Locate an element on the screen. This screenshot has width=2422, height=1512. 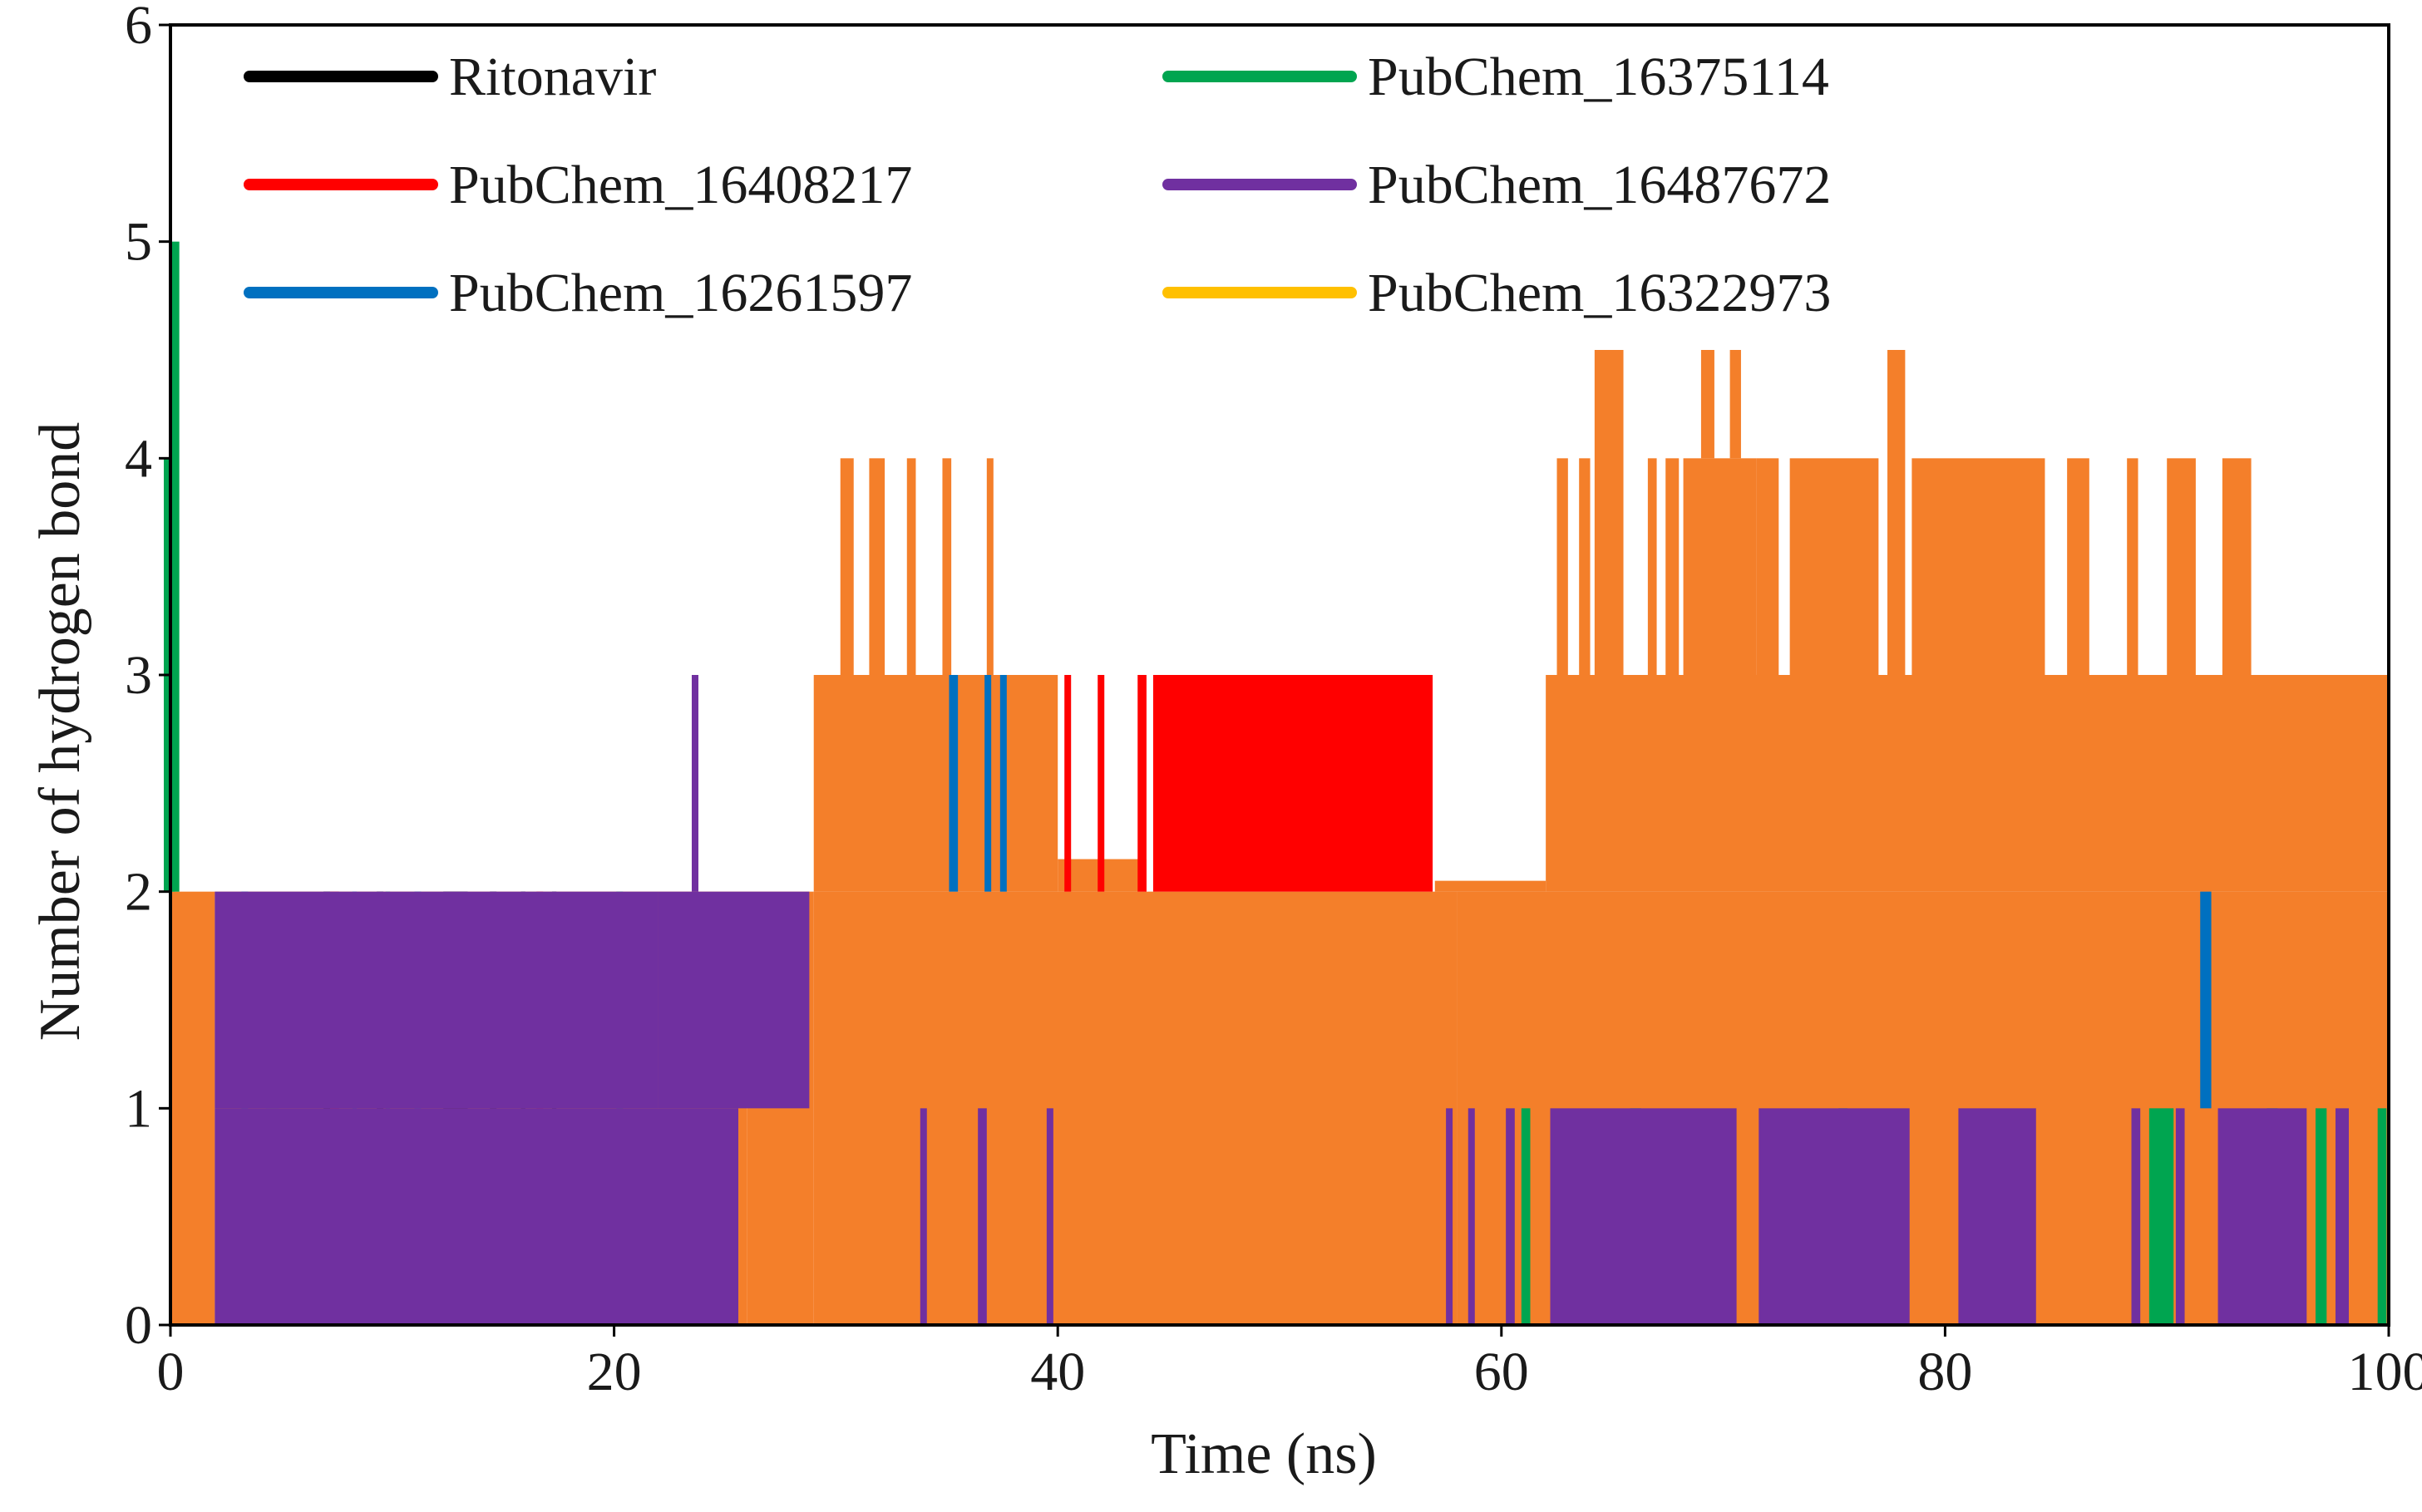
x-tick-label-1: 20 is located at coordinates (614, 1372).